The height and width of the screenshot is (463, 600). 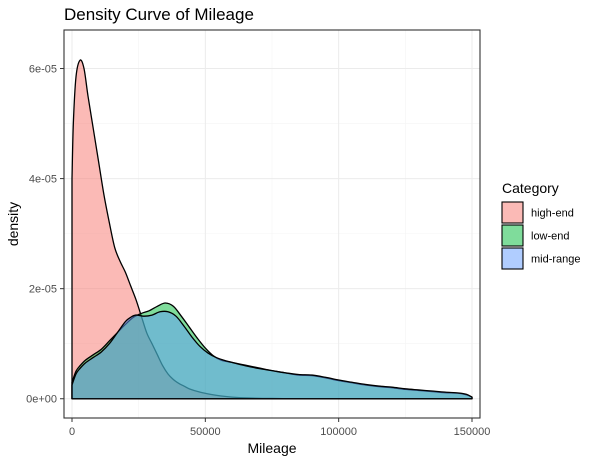 I want to click on legend-items: high-end low-end mid-range, so click(x=541, y=235).